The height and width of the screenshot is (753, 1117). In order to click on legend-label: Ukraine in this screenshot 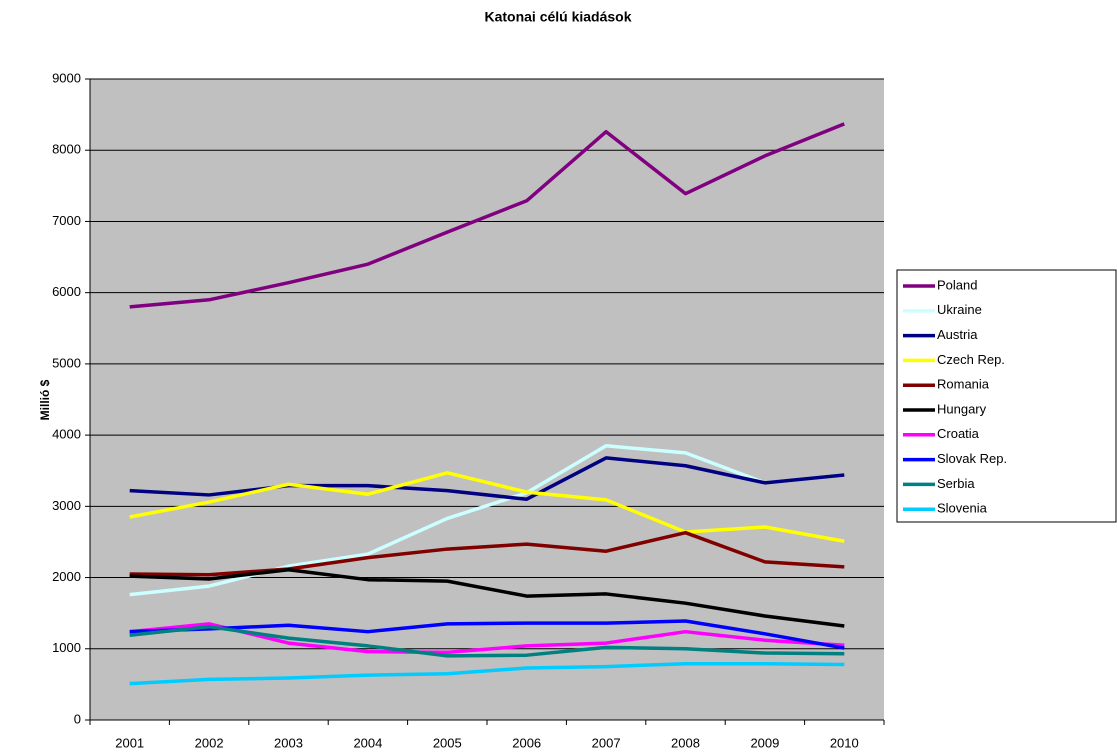, I will do `click(959, 309)`.